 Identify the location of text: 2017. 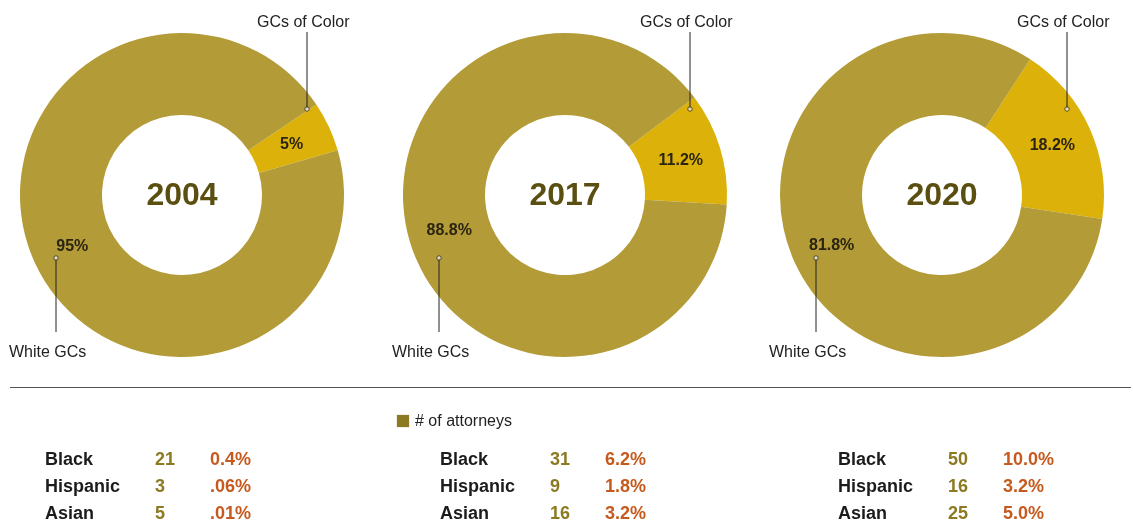
(565, 194).